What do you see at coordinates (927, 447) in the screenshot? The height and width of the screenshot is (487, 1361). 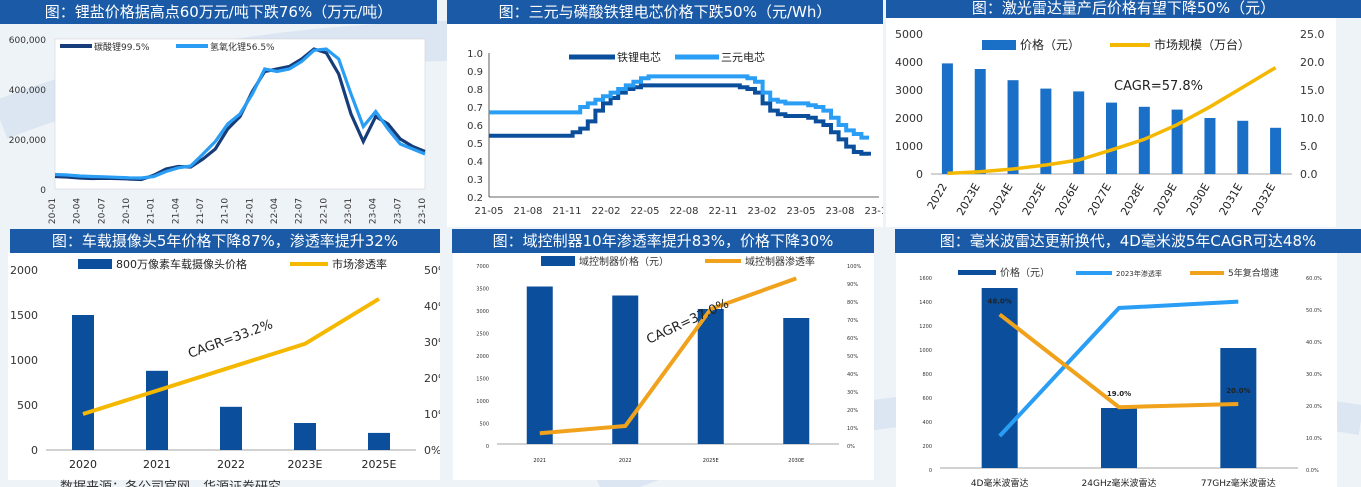 I see `y-left-tick-label: 200` at bounding box center [927, 447].